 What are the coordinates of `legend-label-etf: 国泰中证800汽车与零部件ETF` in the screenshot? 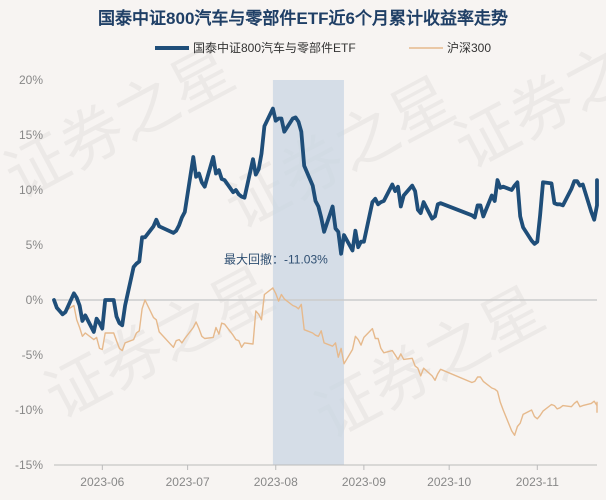 It's located at (274, 47).